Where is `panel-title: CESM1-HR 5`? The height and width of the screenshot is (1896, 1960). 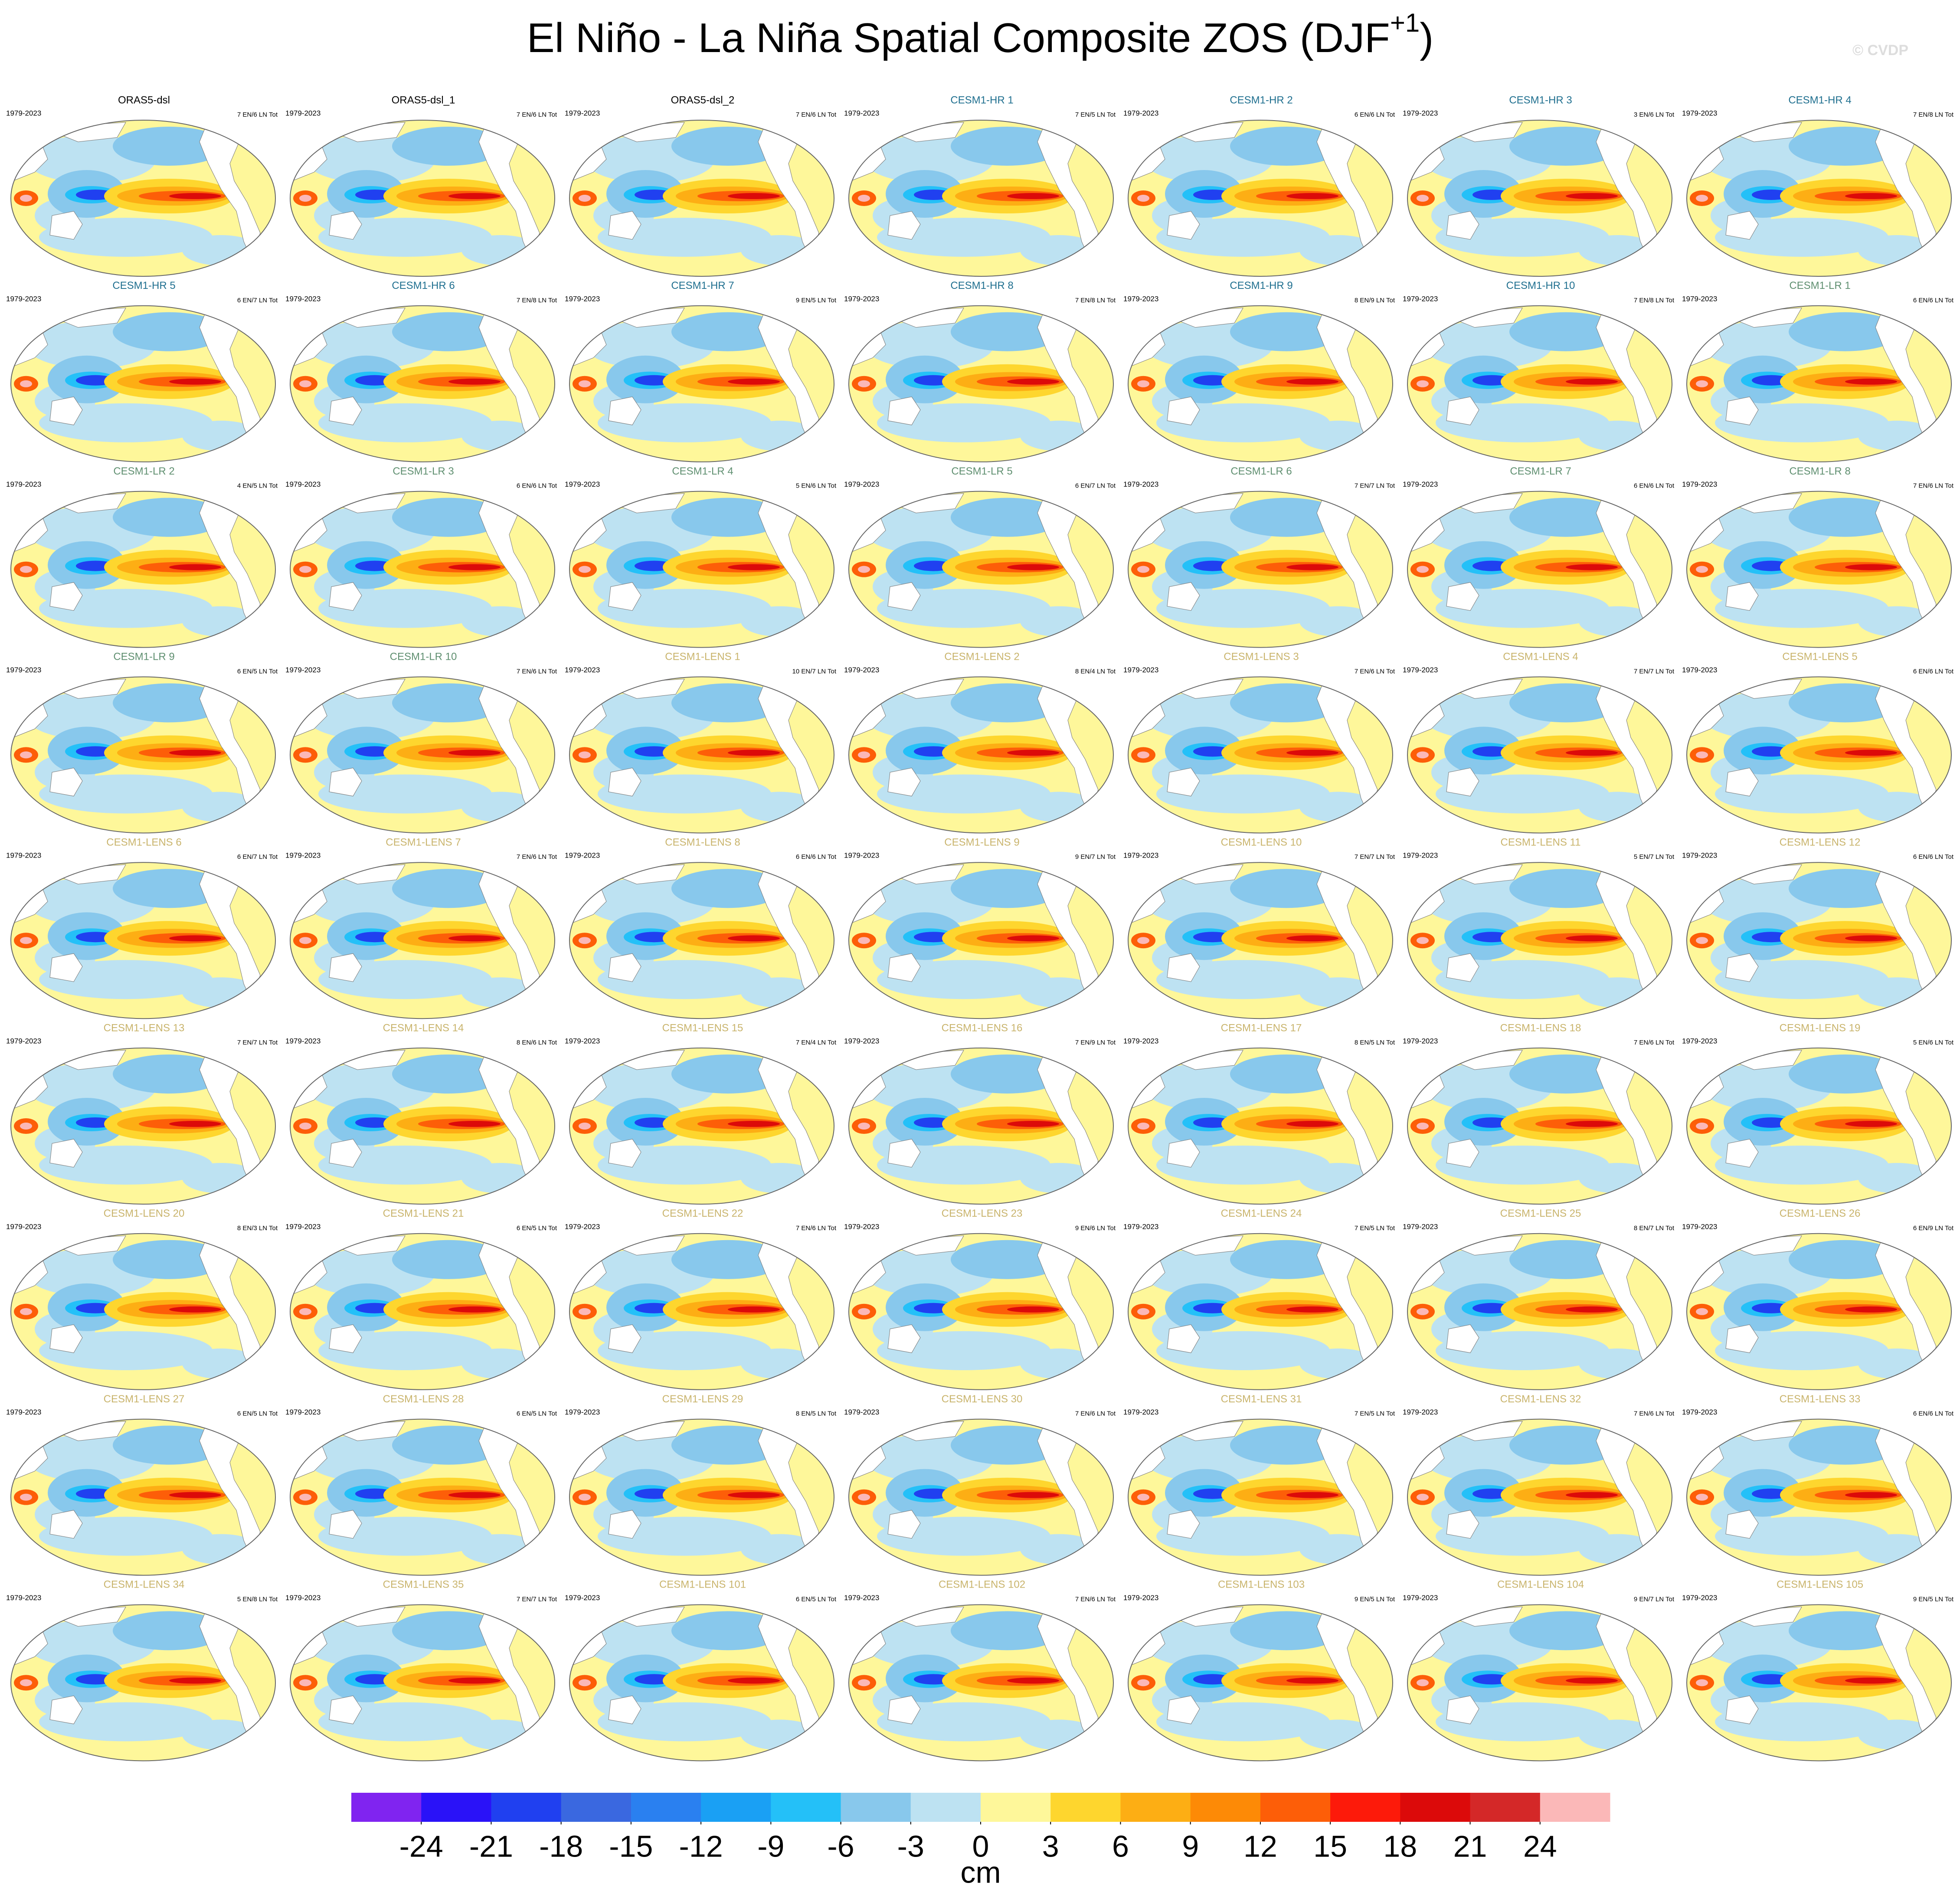
panel-title: CESM1-HR 5 is located at coordinates (143, 285).